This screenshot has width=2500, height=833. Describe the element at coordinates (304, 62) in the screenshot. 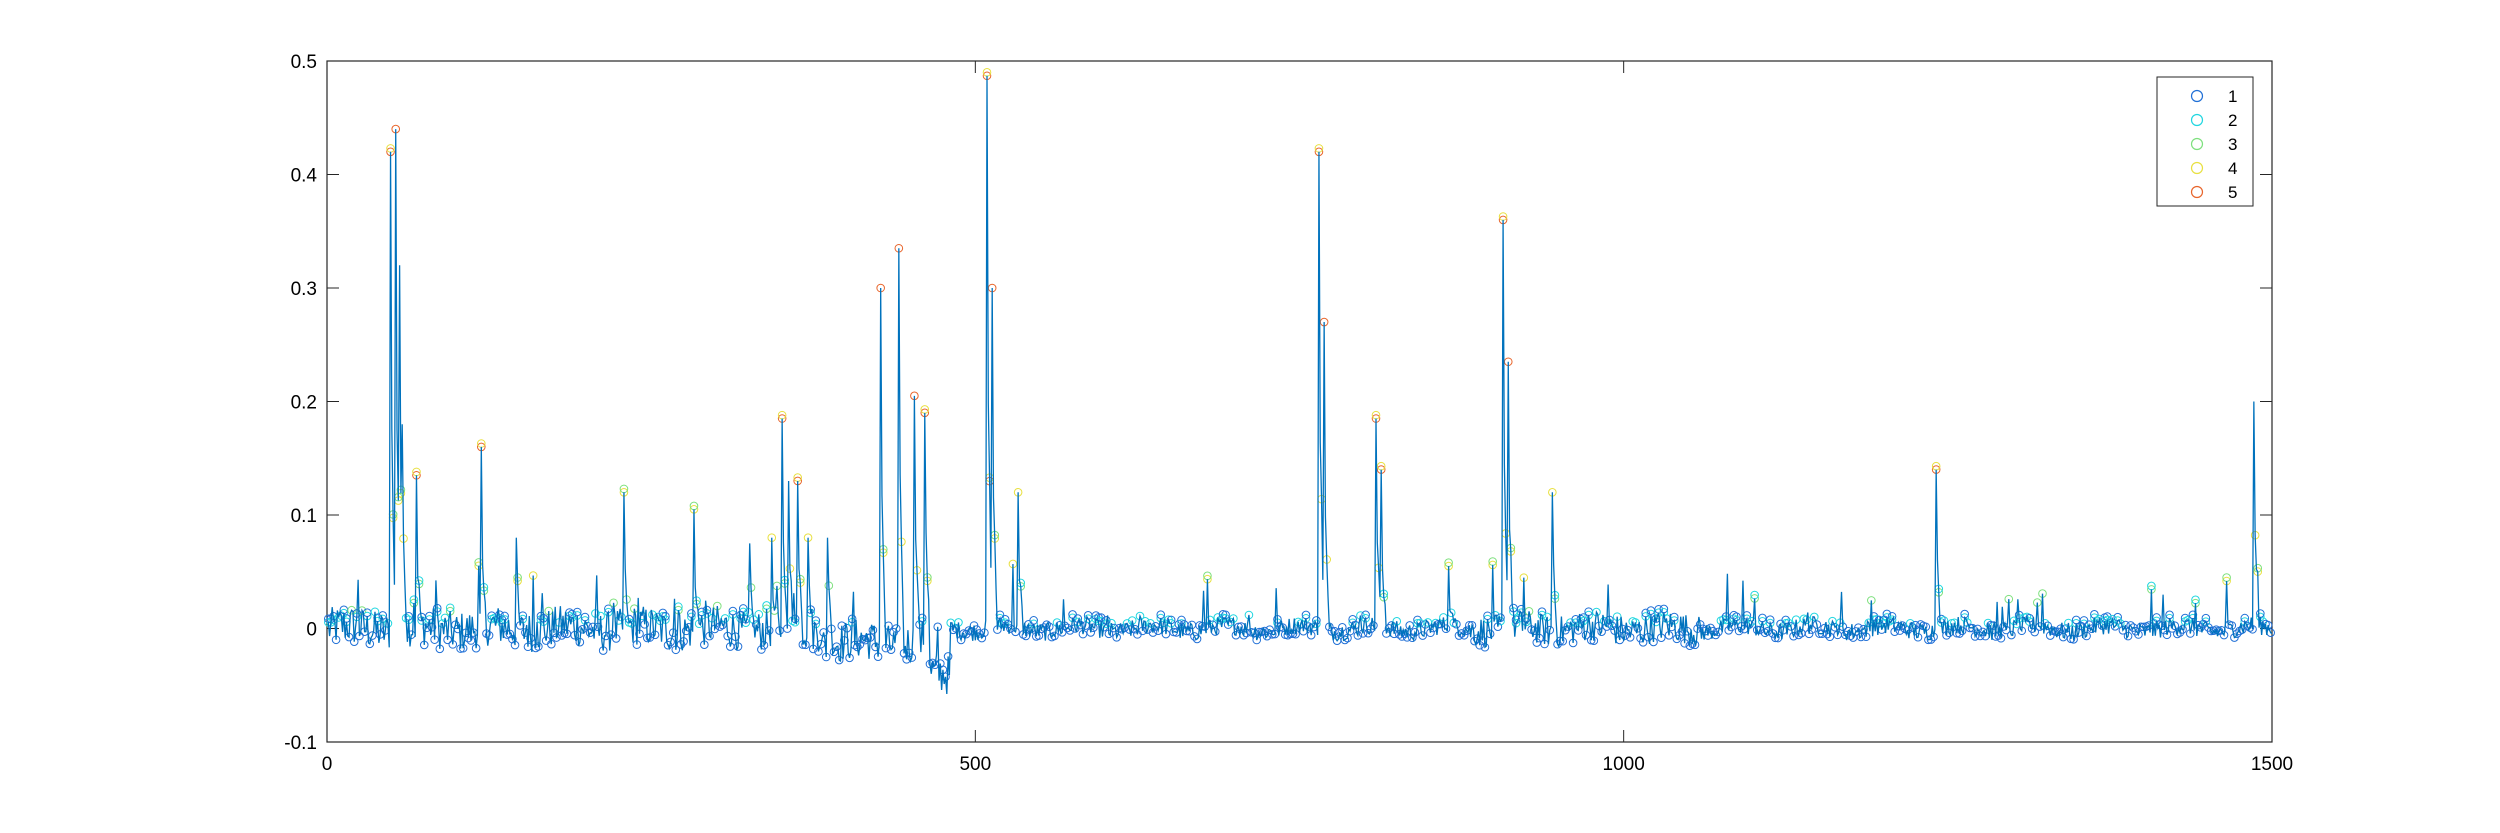

I see `y-tick-label: 0.5` at that location.